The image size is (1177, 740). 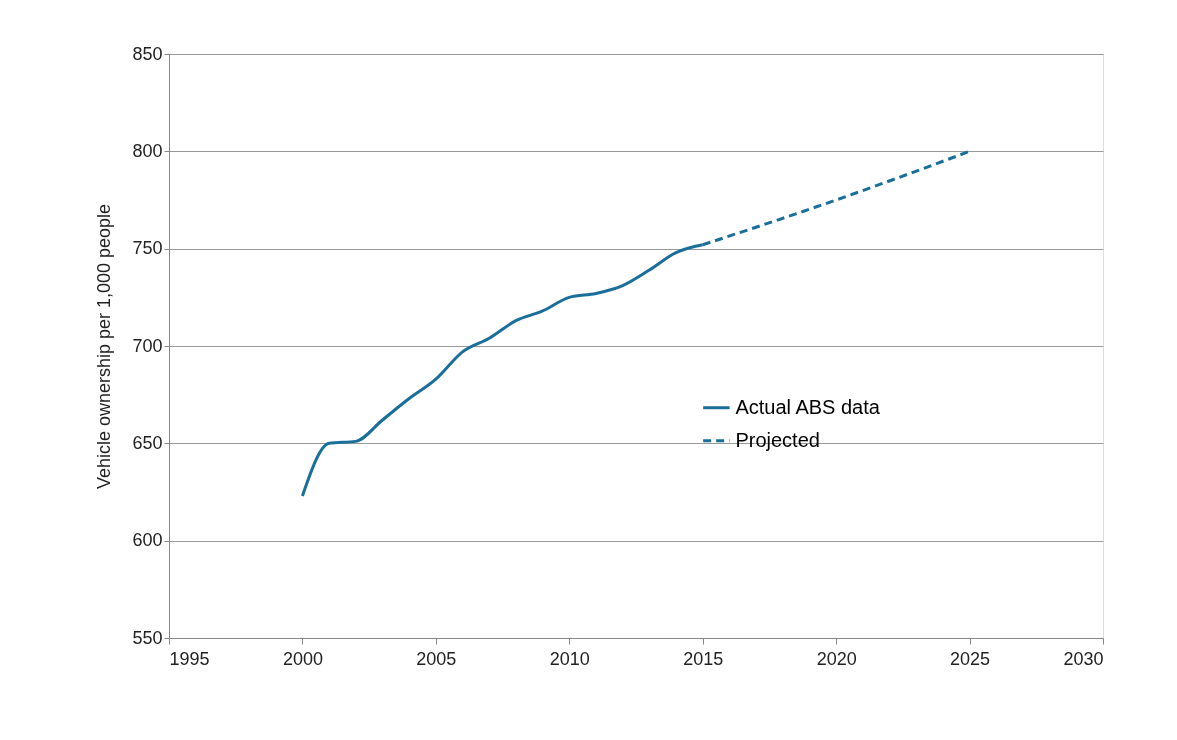 I want to click on x-tick-label: 1995, so click(x=189, y=658).